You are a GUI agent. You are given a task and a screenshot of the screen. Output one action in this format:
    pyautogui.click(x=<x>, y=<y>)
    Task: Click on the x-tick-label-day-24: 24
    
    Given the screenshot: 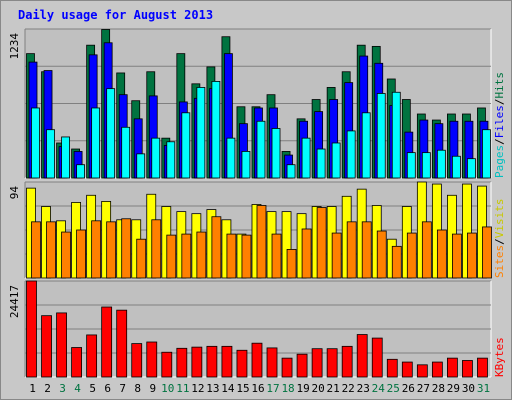 What is the action you would take?
    pyautogui.click(x=379, y=388)
    